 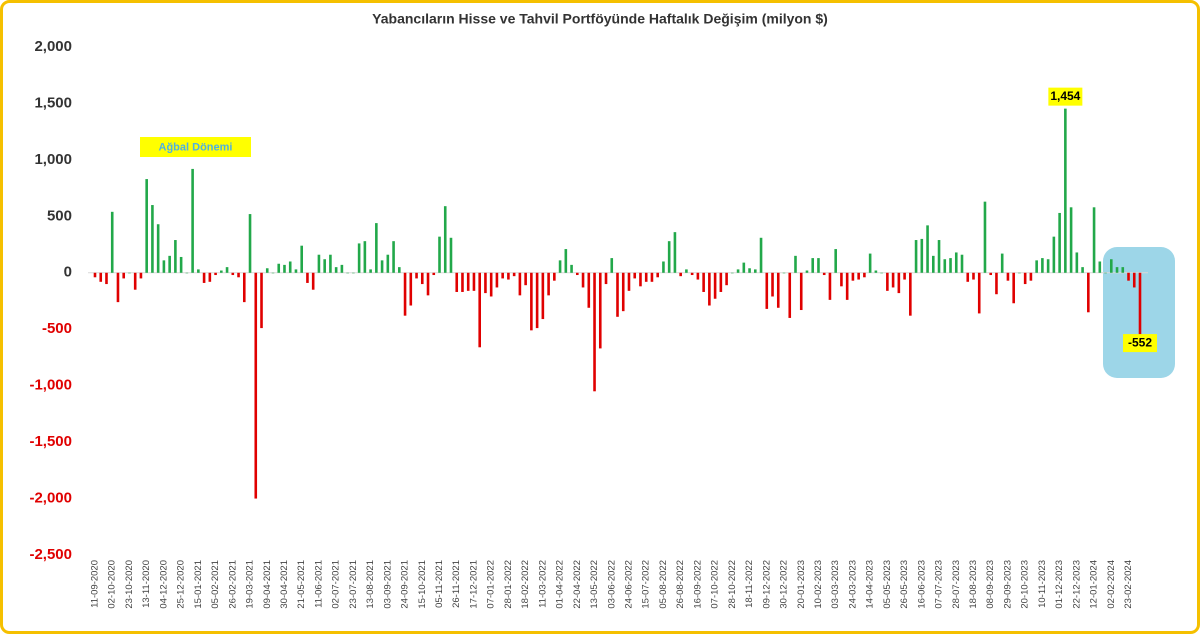 I want to click on annotation-box, so click(x=195, y=147).